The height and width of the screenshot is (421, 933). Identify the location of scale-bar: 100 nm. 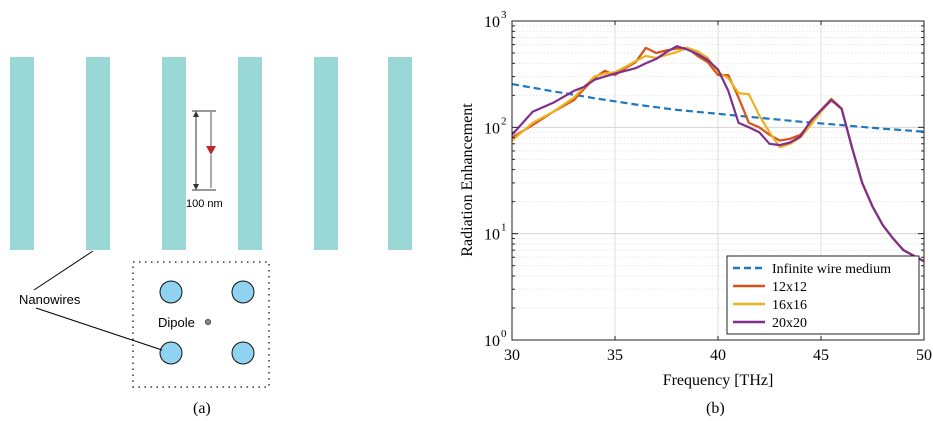
(204, 160).